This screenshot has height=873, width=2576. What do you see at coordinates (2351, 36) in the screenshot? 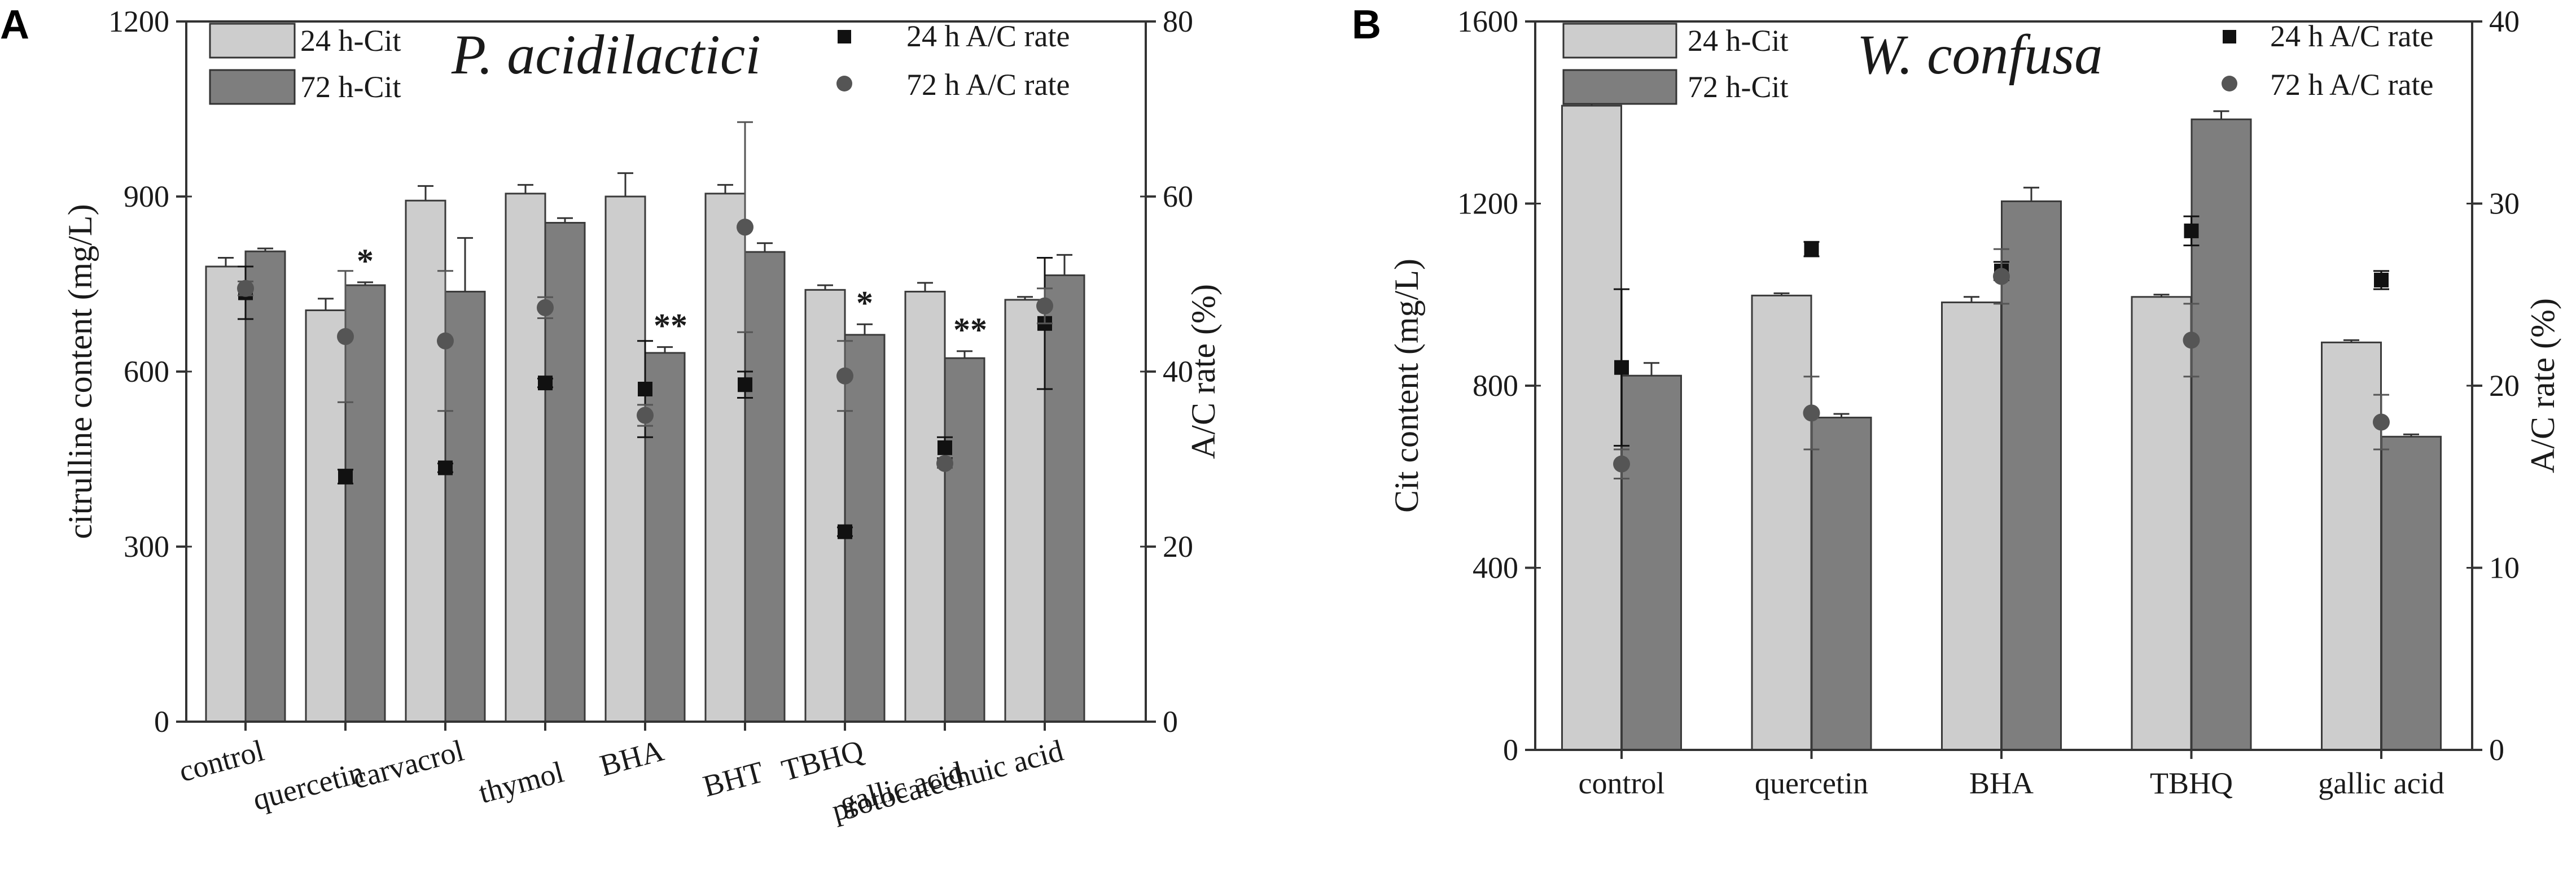
I see `legend-label-24h-rate: 24 h A/C rate` at bounding box center [2351, 36].